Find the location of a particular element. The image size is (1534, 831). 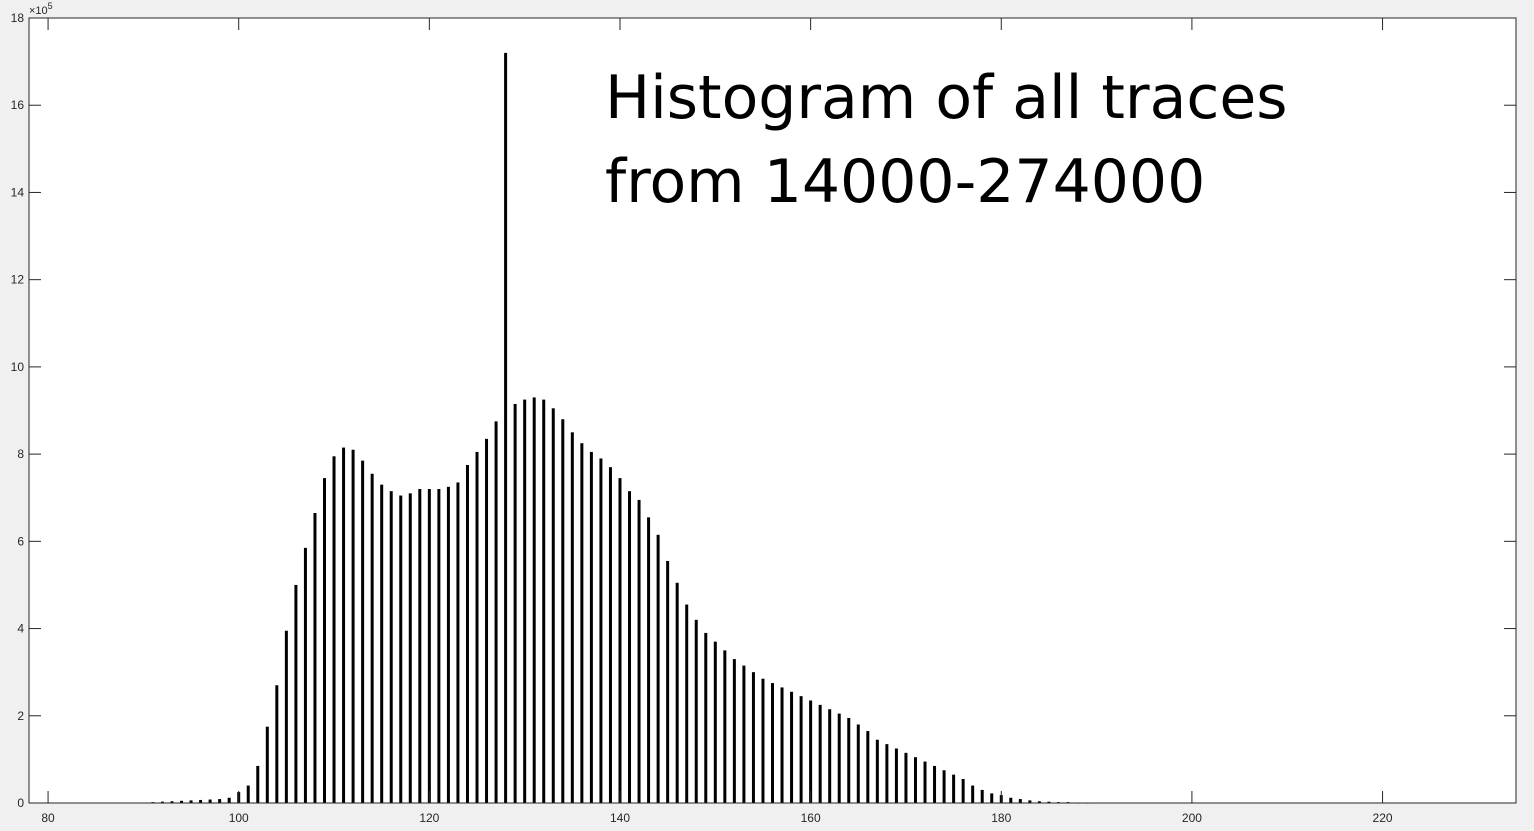

x-tick-label: 160 is located at coordinates (811, 818).